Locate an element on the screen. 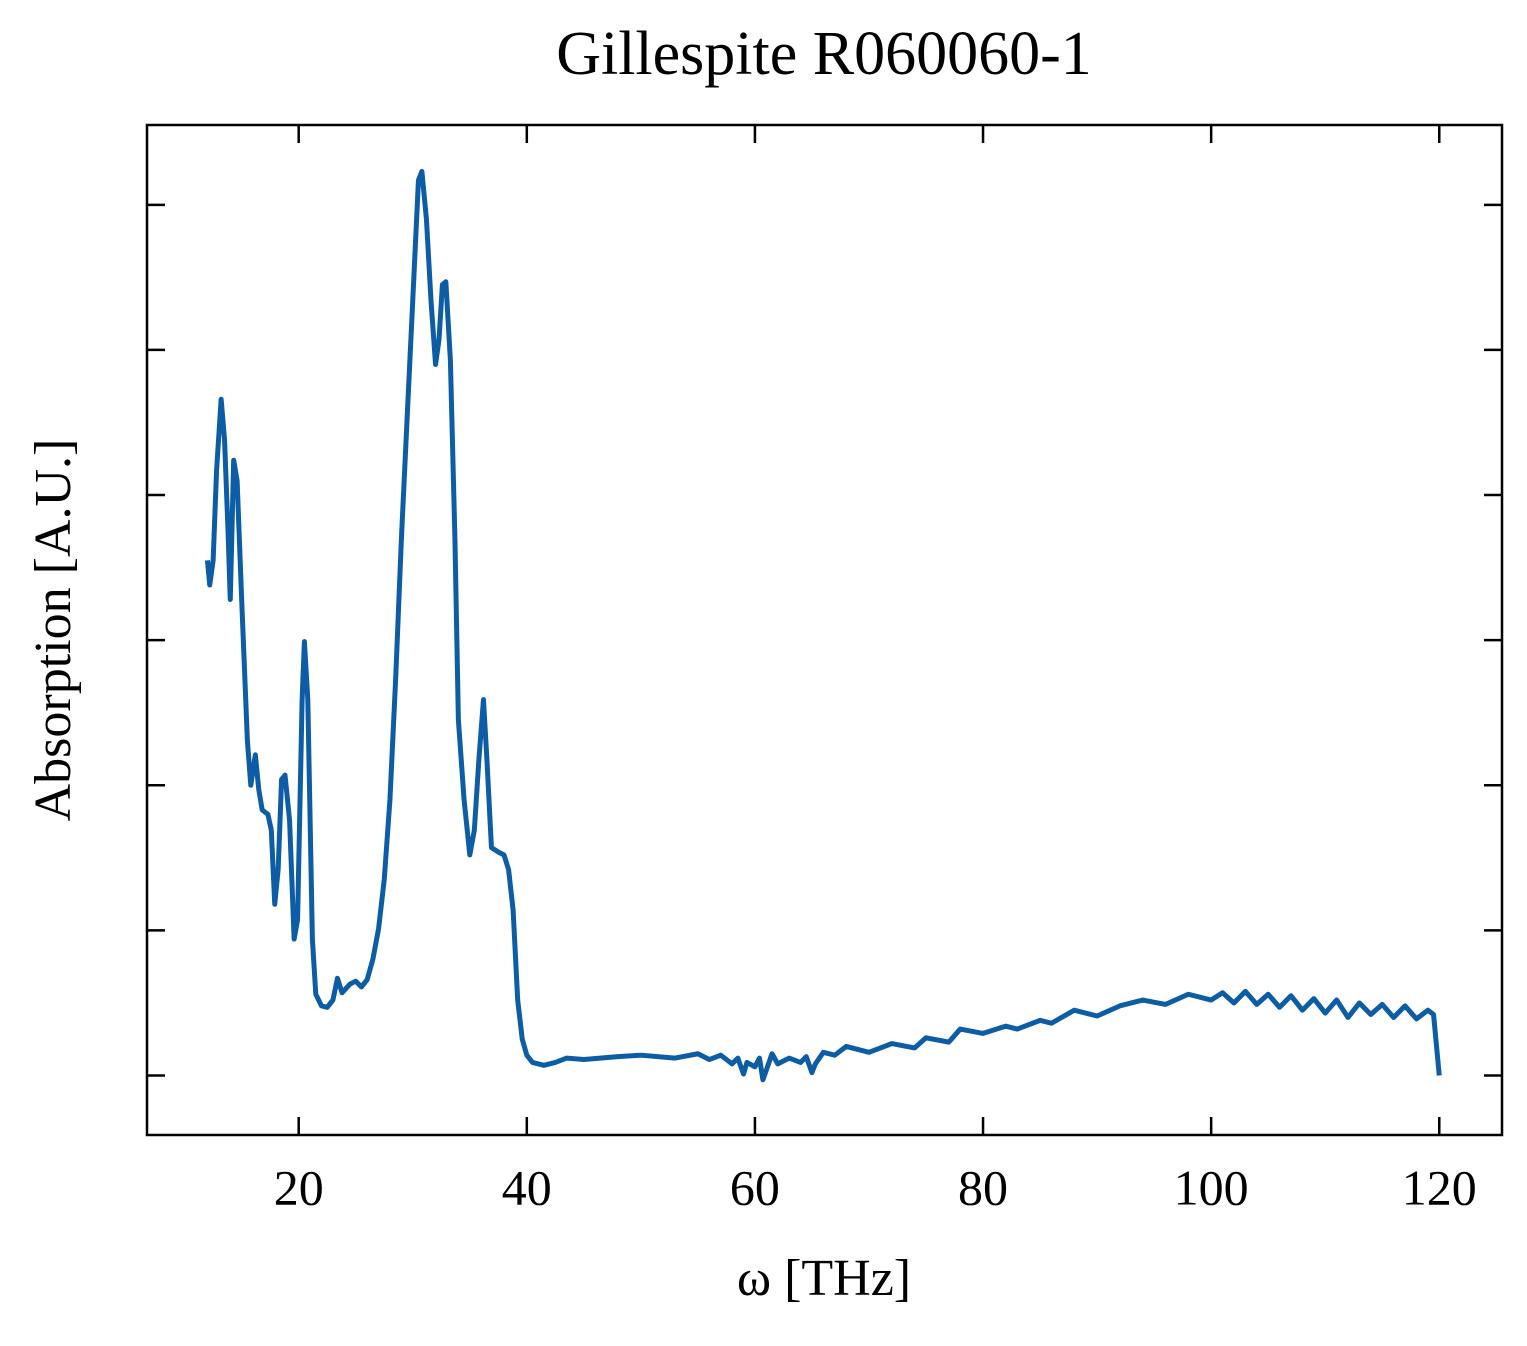 The image size is (1527, 1346). x-axis-label: ω [THz] is located at coordinates (824, 1278).